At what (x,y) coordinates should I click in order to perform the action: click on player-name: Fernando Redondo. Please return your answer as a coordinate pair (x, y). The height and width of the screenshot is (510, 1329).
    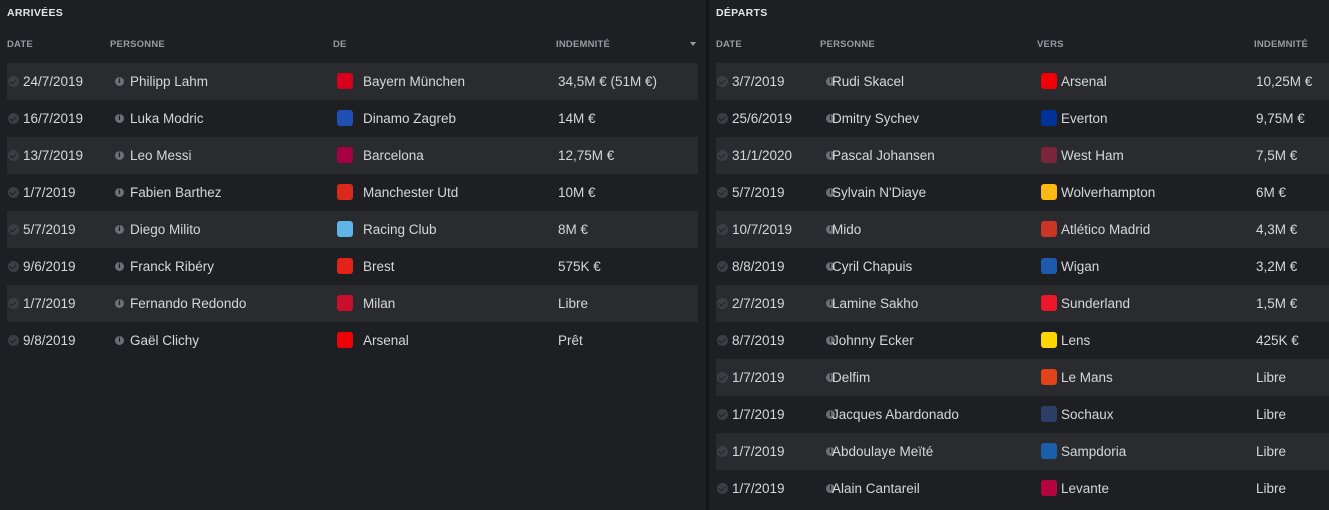
    Looking at the image, I should click on (188, 303).